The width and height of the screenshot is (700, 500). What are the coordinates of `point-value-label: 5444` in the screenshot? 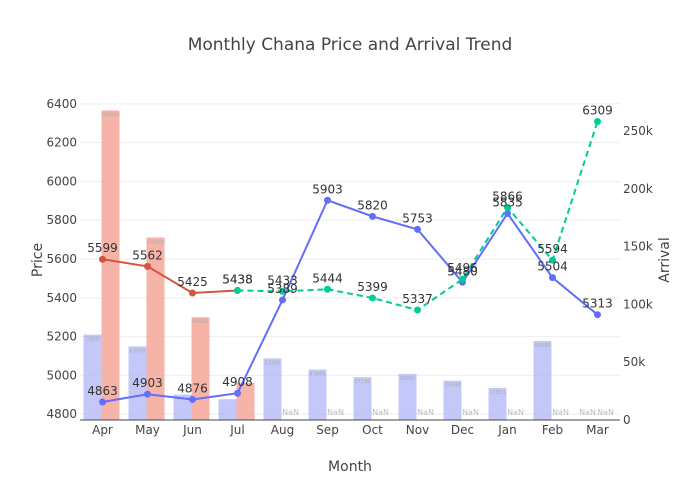 It's located at (327, 278).